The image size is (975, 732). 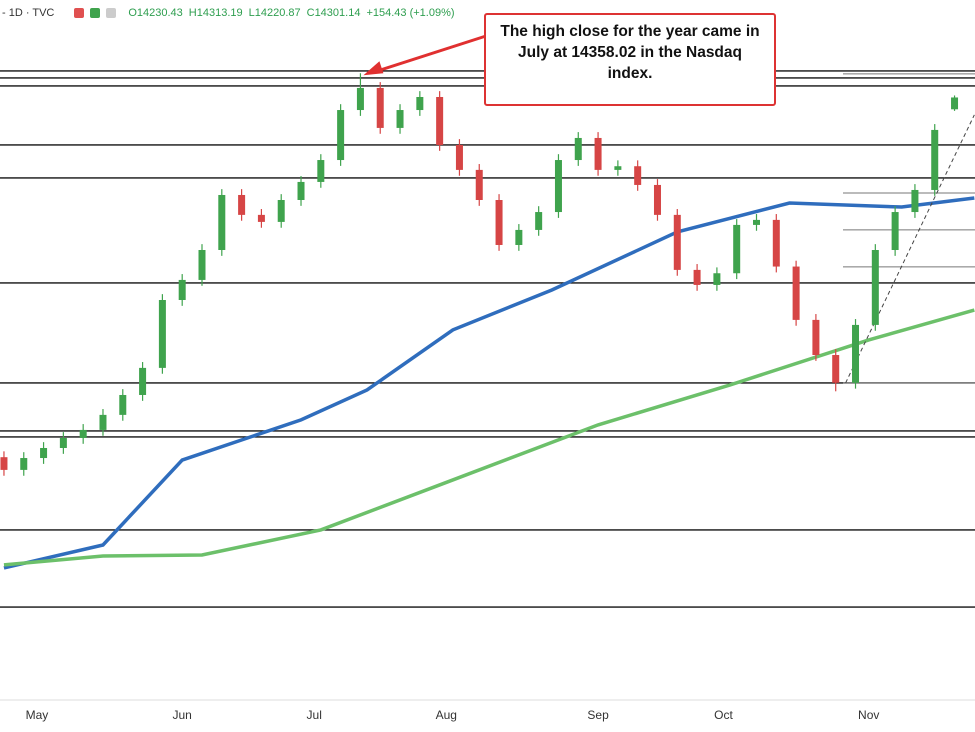 What do you see at coordinates (155, 13) in the screenshot?
I see `open-value: O14230.43` at bounding box center [155, 13].